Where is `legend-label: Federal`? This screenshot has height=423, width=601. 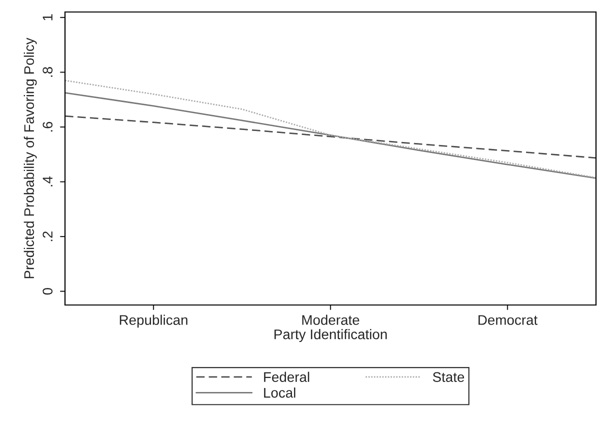 legend-label: Federal is located at coordinates (287, 377).